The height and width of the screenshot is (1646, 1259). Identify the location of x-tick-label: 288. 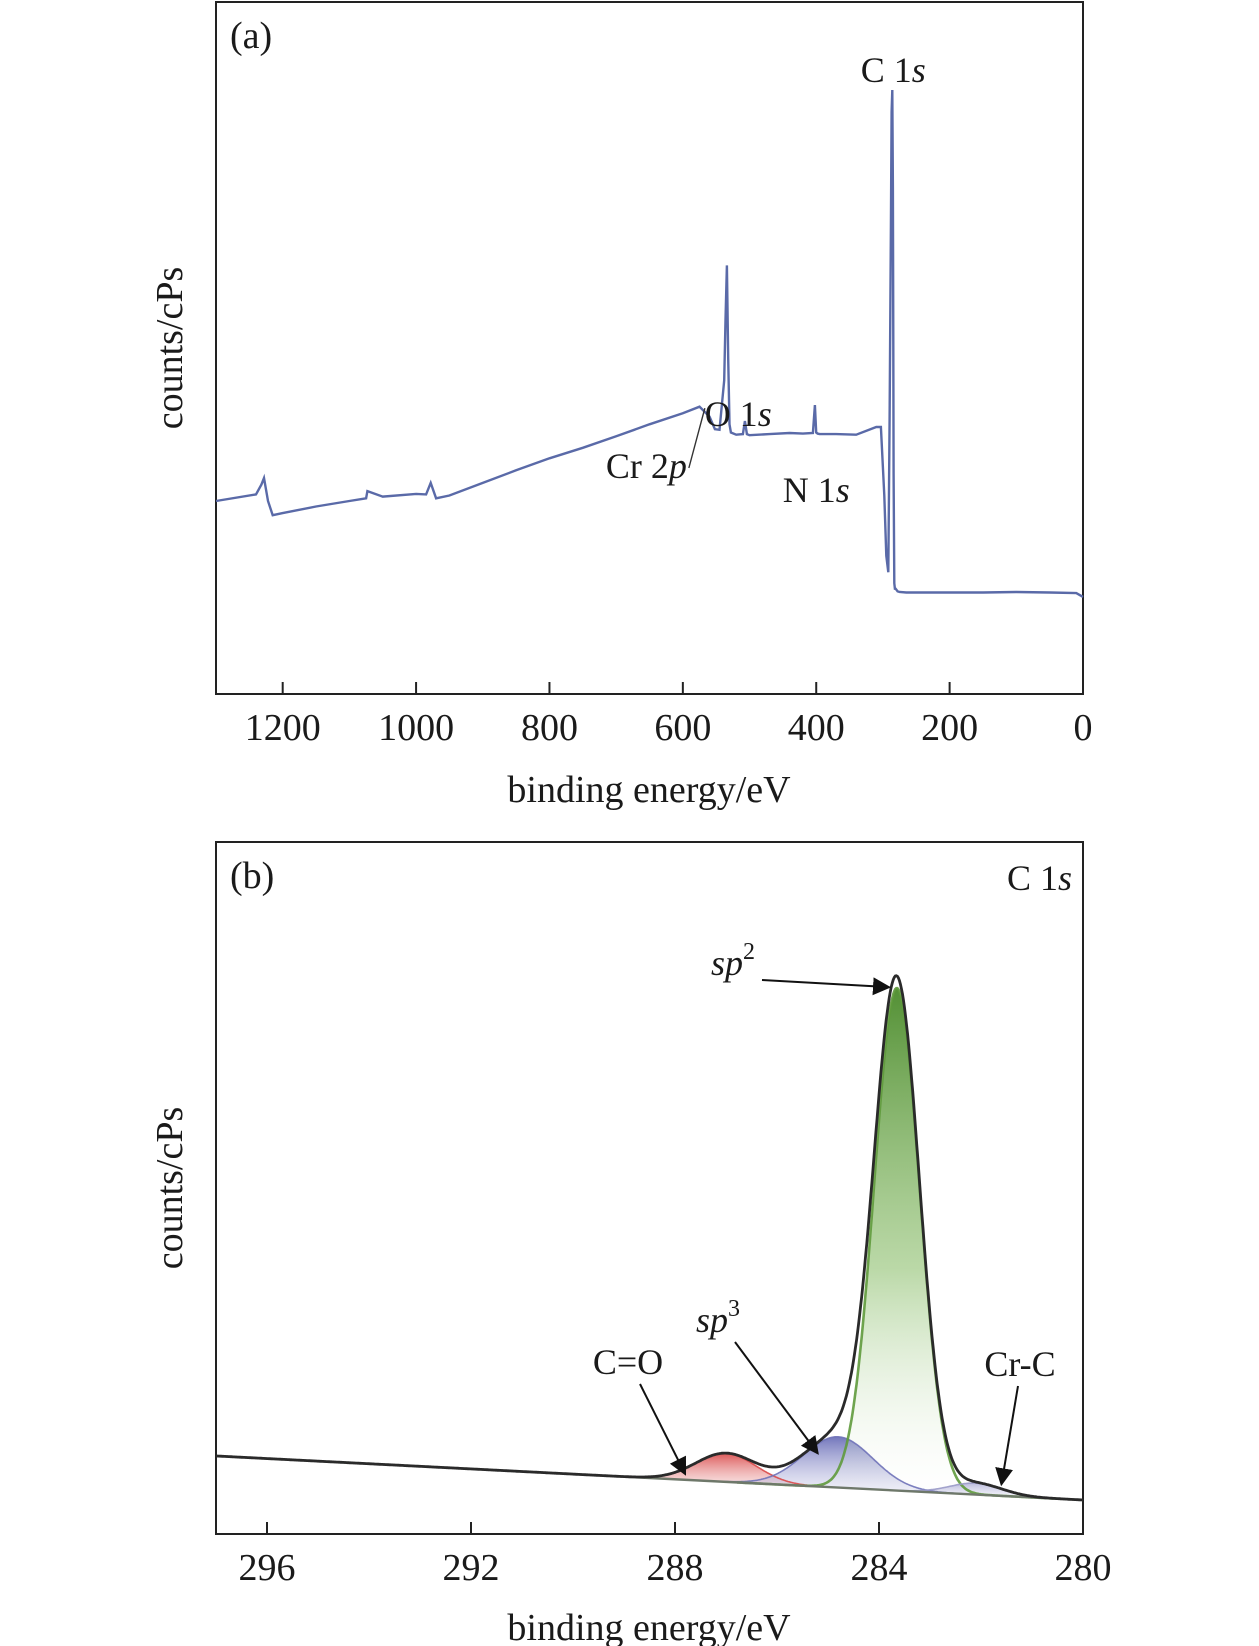
(675, 1568).